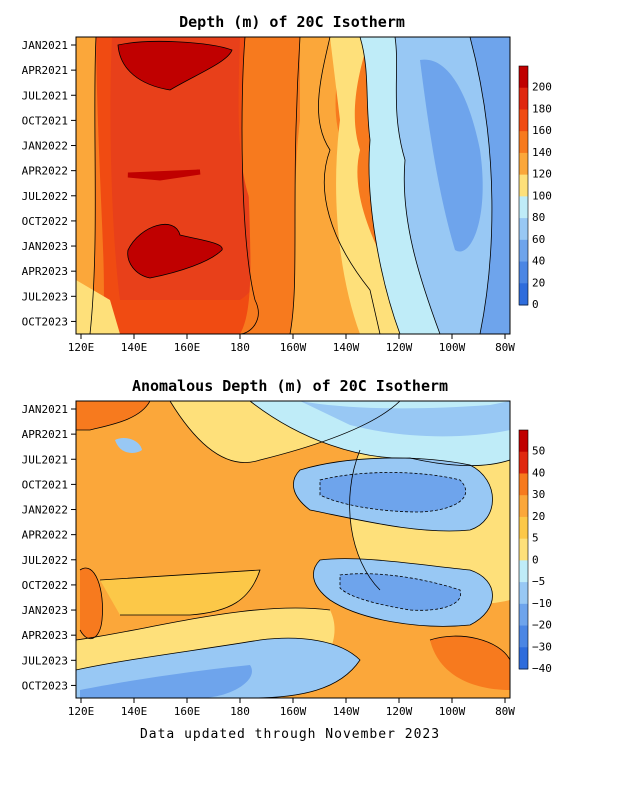 The image size is (618, 800). I want to click on footer-note: Data updated through November 2023, so click(290, 734).